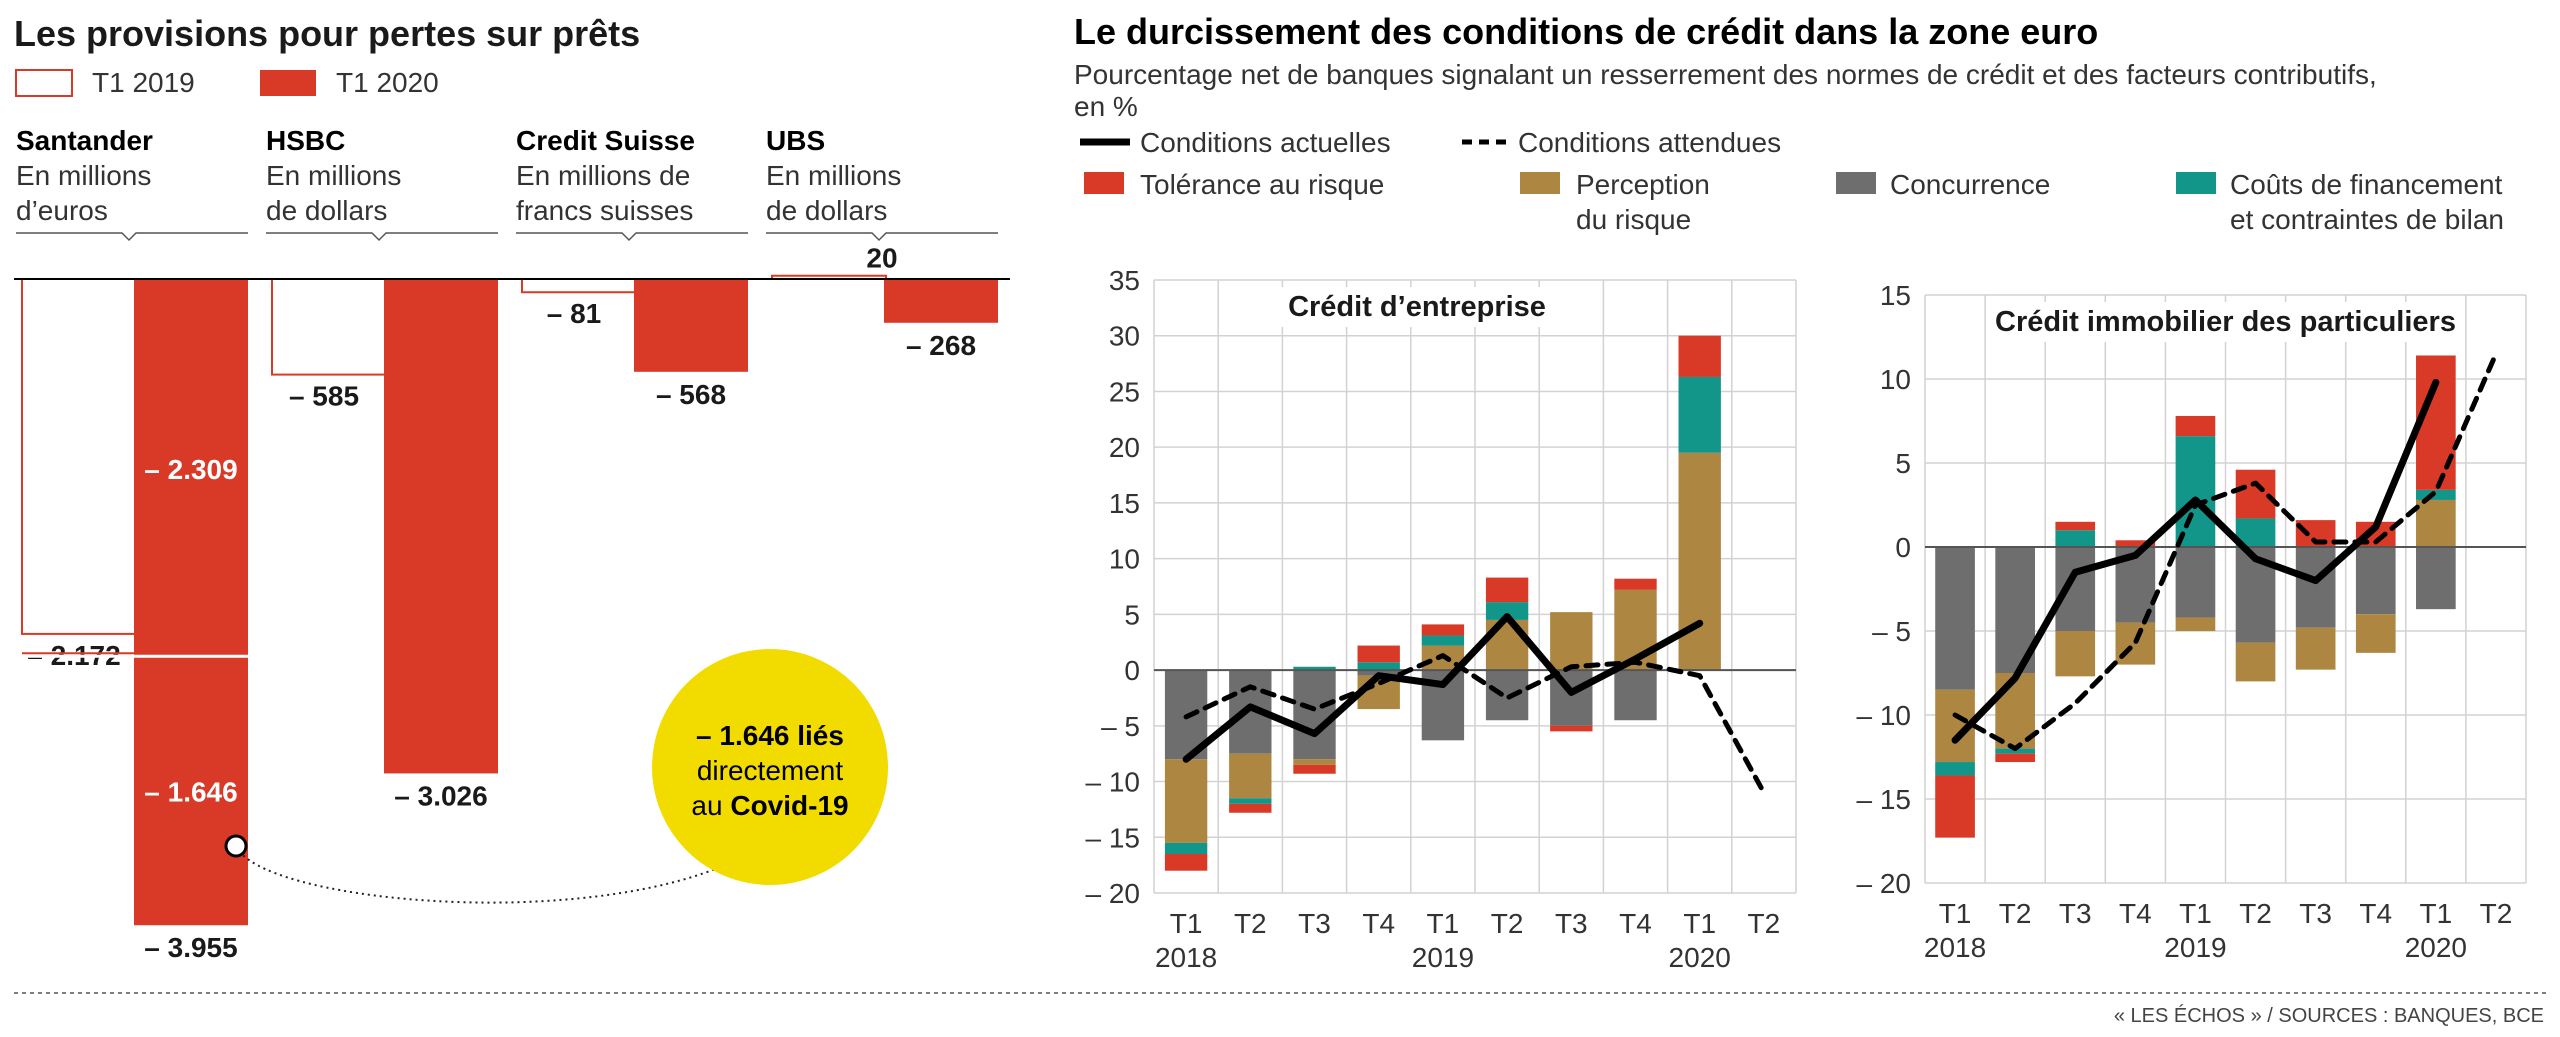 The height and width of the screenshot is (1037, 2560). I want to click on y-tick-label: 25, so click(1124, 391).